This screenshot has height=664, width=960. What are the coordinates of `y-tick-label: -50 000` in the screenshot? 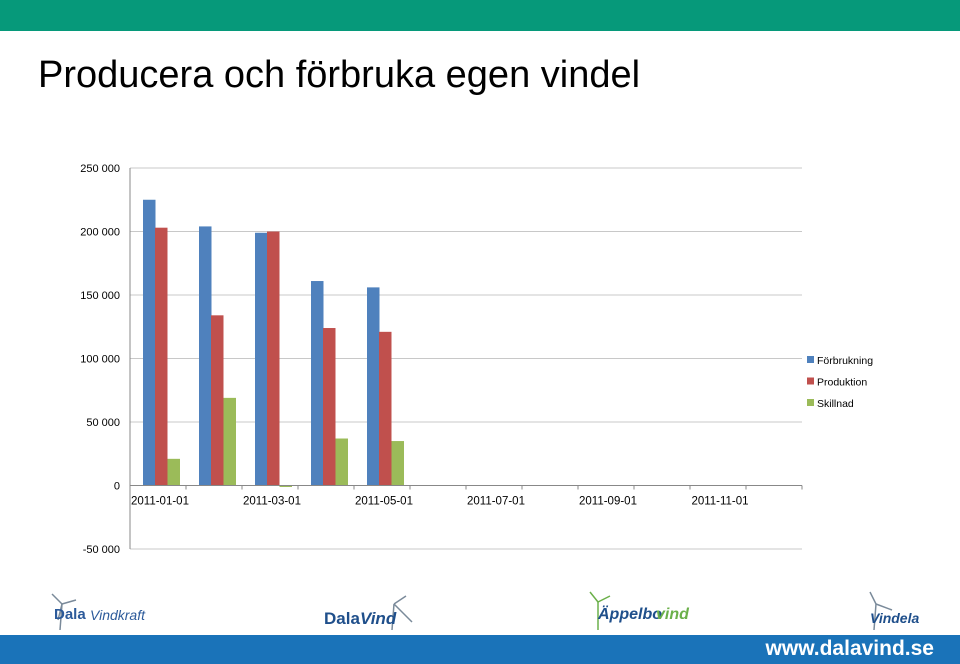 It's located at (101, 550).